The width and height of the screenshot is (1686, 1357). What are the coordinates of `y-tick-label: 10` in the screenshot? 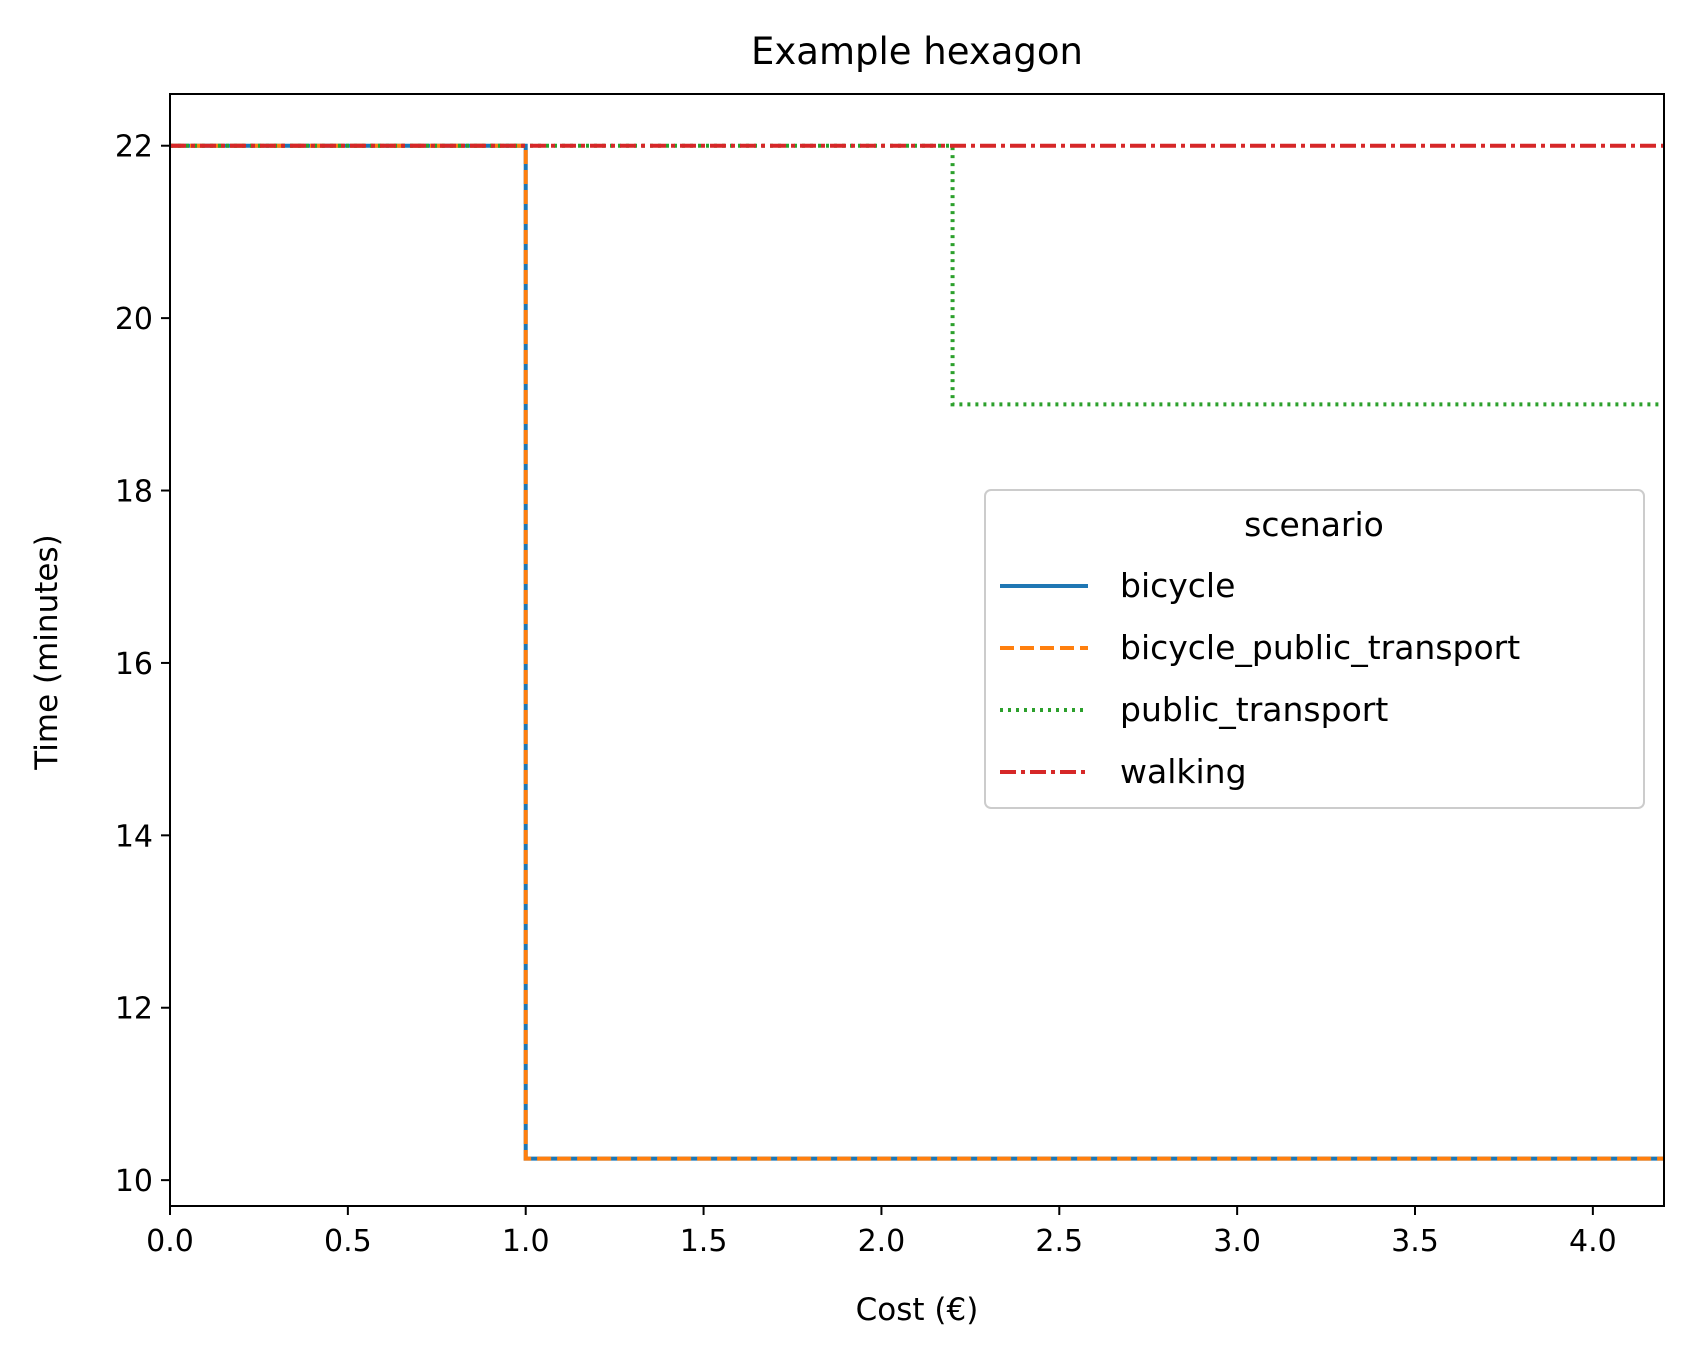 It's located at (134, 1181).